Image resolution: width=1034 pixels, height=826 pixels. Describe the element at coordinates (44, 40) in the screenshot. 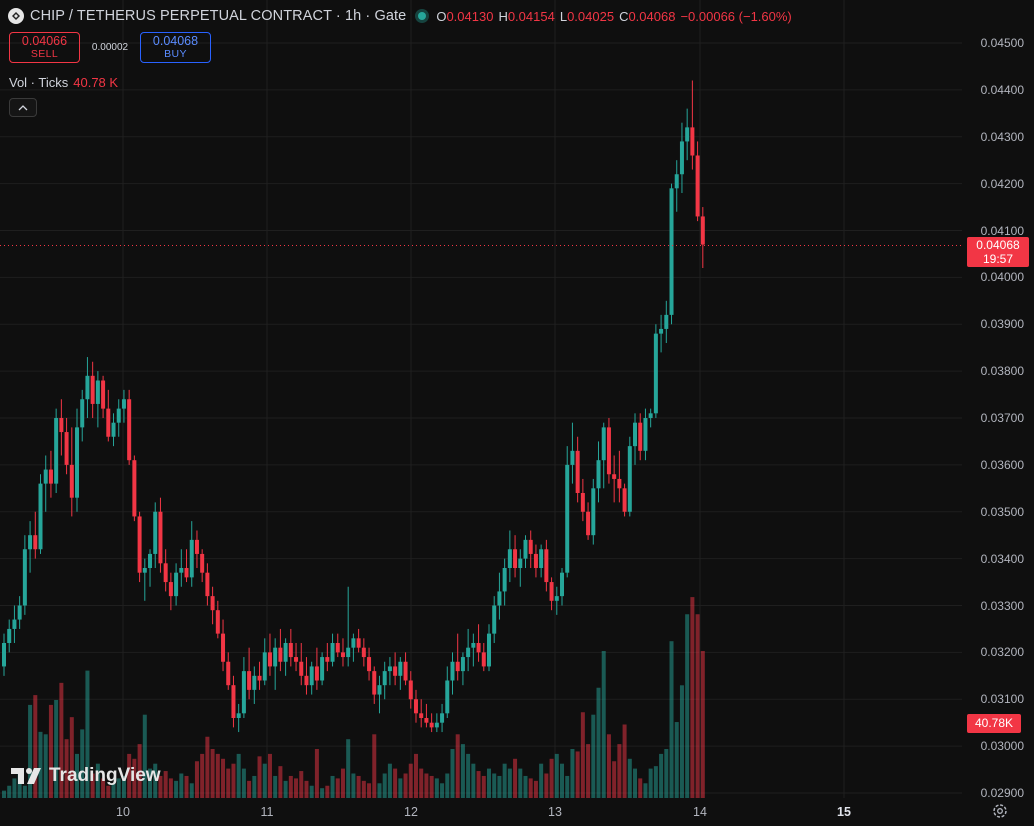

I see `sell-price: 0.04066` at that location.